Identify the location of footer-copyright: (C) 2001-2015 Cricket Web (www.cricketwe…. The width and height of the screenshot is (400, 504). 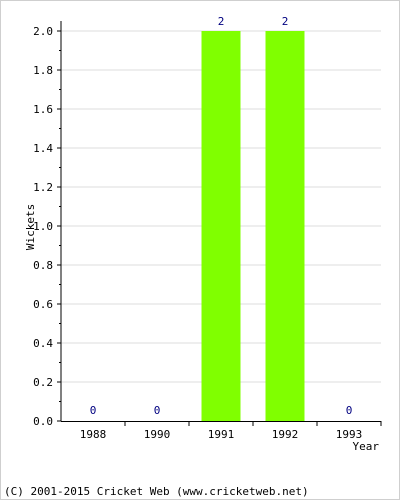
(156, 491).